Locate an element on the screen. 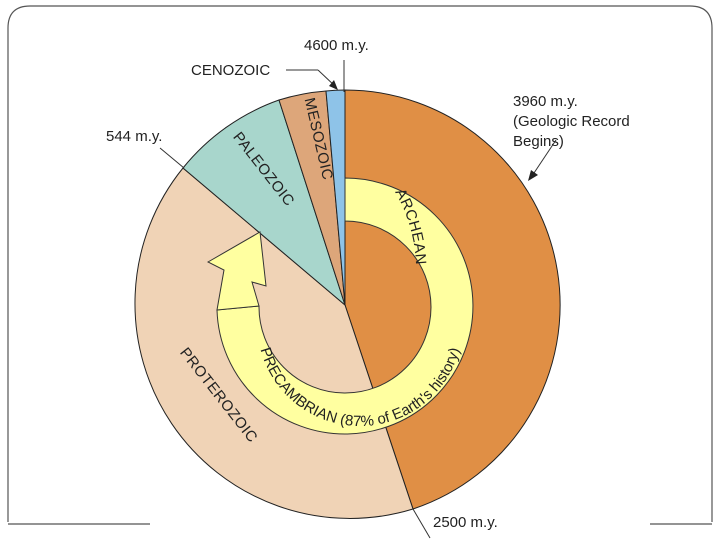  t3960-leader is located at coordinates (544, 158).